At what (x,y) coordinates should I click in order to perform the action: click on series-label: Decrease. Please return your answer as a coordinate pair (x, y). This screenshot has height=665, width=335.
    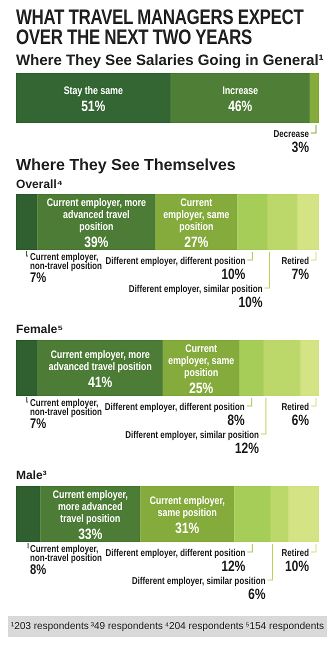
    Looking at the image, I should click on (291, 134).